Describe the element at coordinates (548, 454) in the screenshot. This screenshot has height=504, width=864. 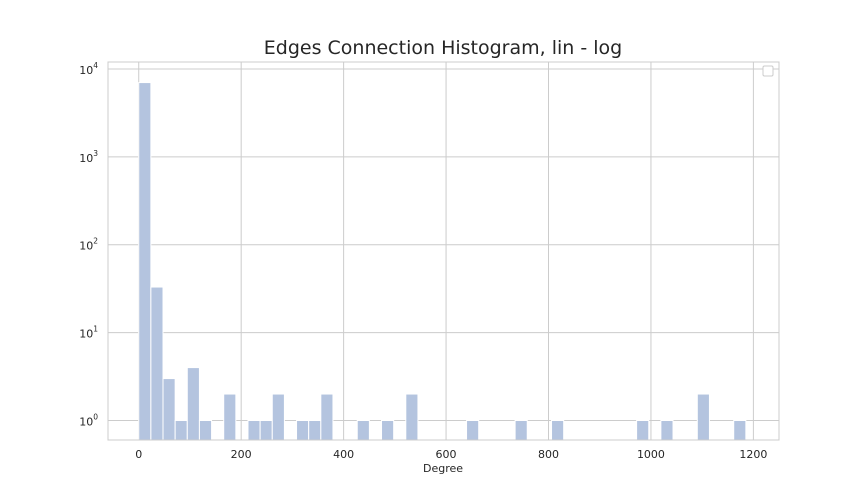
I see `x-tick-label: 800` at that location.